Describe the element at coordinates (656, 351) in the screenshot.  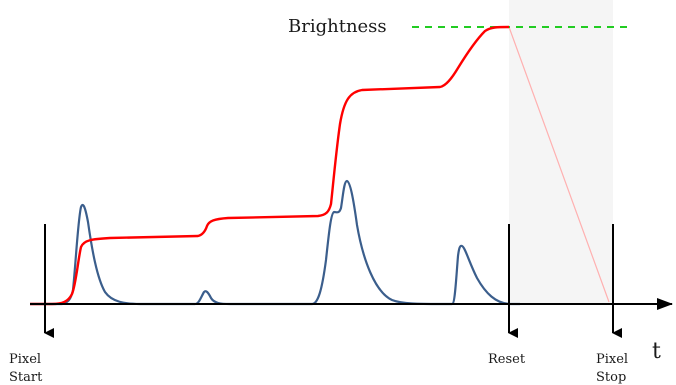
I see `time-axis-label: t` at that location.